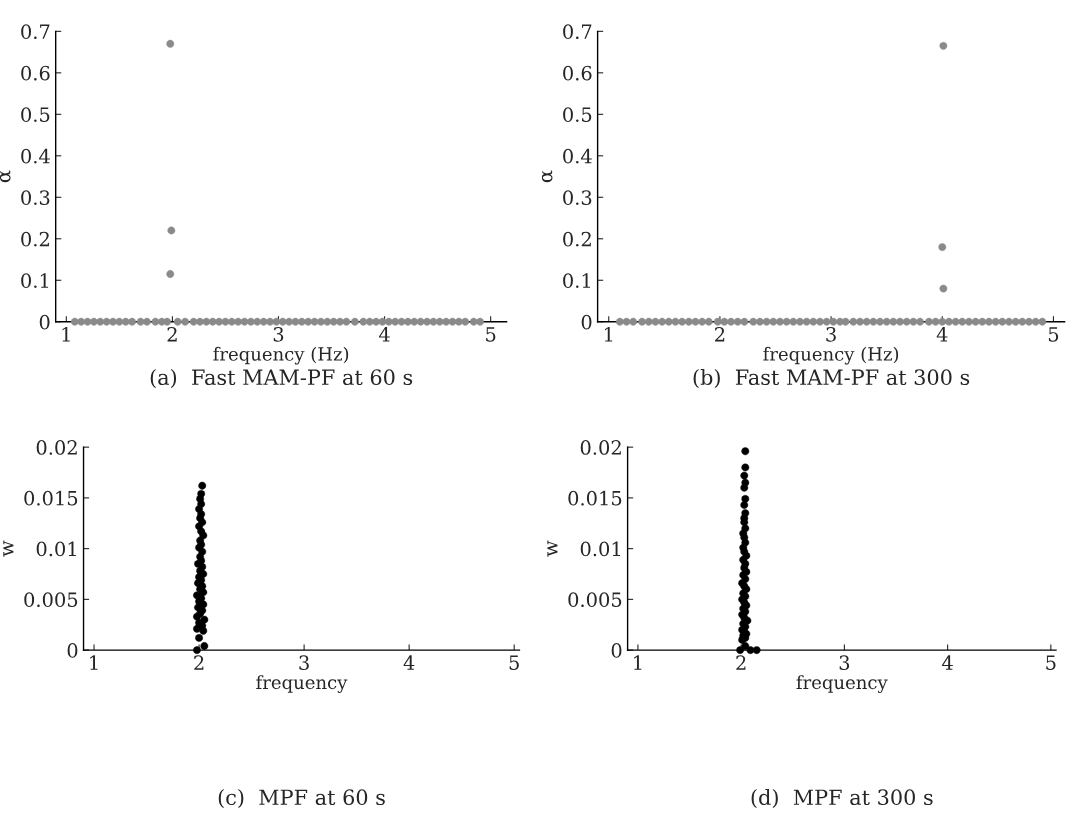  I want to click on text: (d) MPF at 300 s, so click(842, 798).